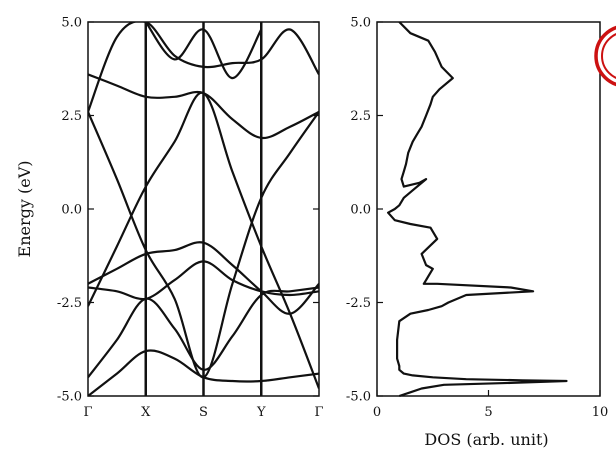 The image size is (616, 456). Describe the element at coordinates (377, 412) in the screenshot. I see `x-tick-label: 0` at that location.